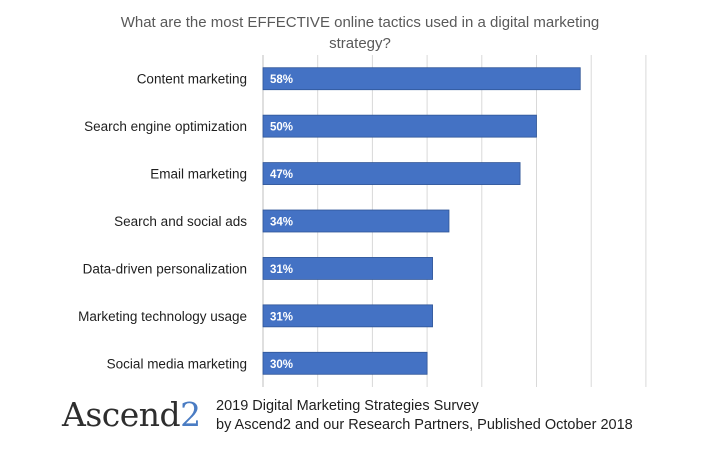  What do you see at coordinates (281, 128) in the screenshot?
I see `data-label: 50%` at bounding box center [281, 128].